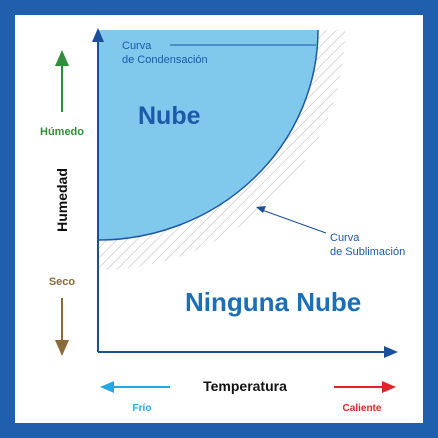 The image size is (438, 438). I want to click on hot-label: Caliente, so click(362, 408).